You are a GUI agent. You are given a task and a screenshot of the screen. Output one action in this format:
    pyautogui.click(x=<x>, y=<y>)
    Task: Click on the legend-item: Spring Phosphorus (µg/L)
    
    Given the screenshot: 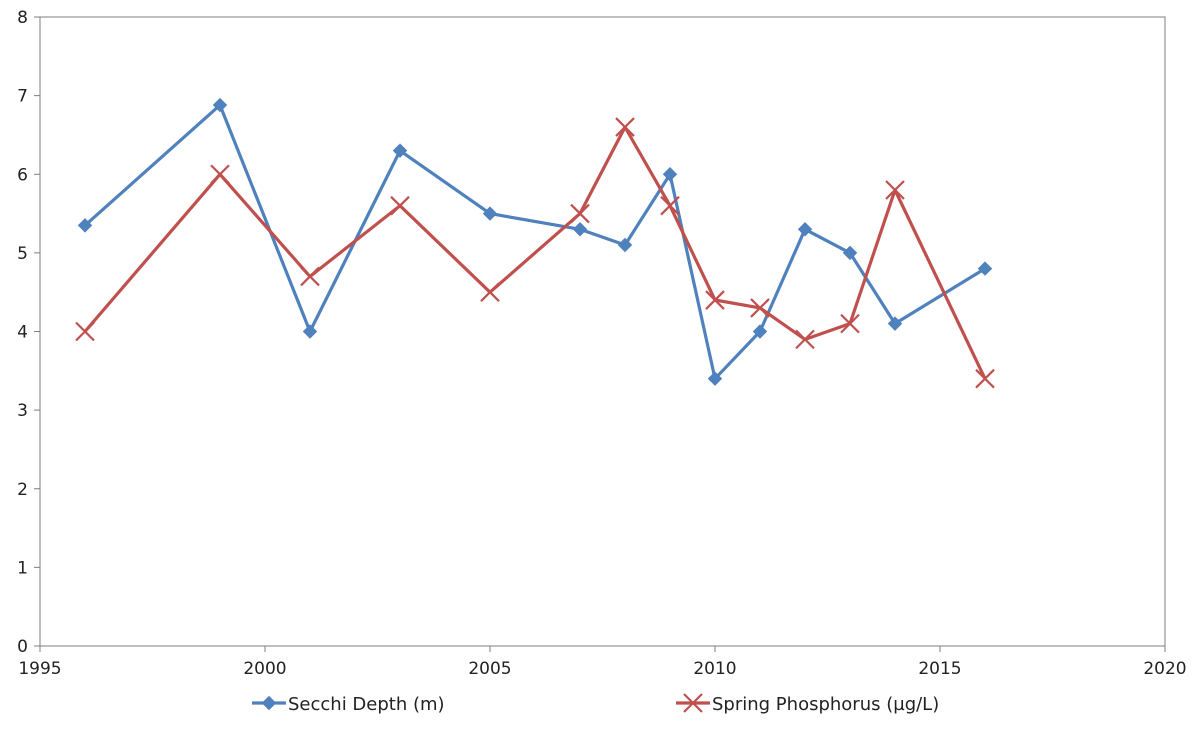 What is the action you would take?
    pyautogui.click(x=807, y=704)
    